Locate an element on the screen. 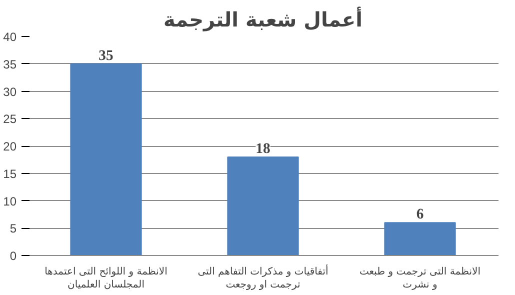  y-tick-label: 0 is located at coordinates (13, 256).